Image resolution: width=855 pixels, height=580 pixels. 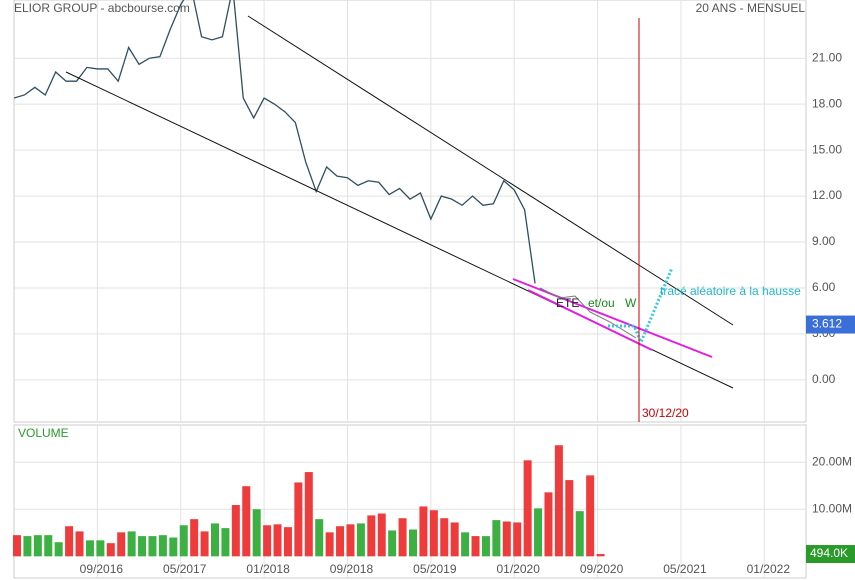 What do you see at coordinates (685, 569) in the screenshot?
I see `x-tick-label: 05/2021` at bounding box center [685, 569].